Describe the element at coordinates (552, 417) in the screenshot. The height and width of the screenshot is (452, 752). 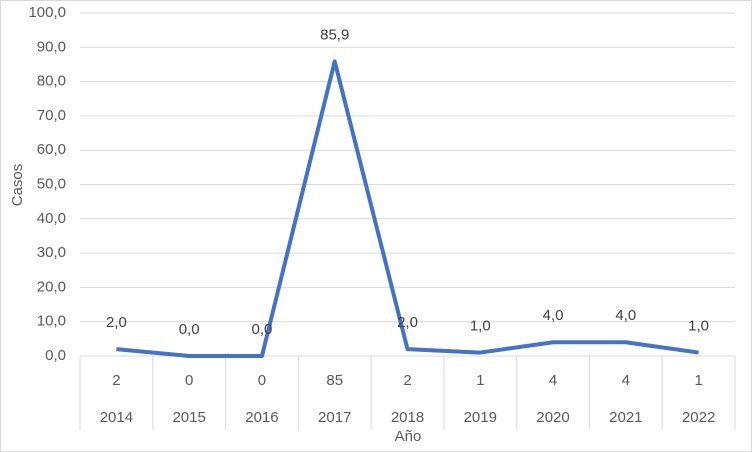
I see `x-group-label: 2020` at that location.